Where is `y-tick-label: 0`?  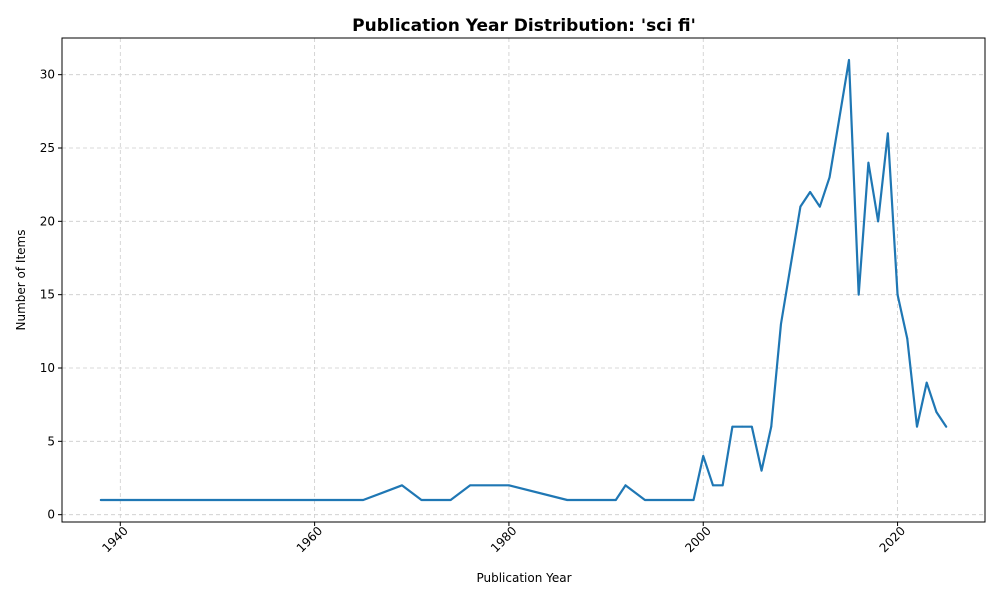
y-tick-label: 0 is located at coordinates (51, 515).